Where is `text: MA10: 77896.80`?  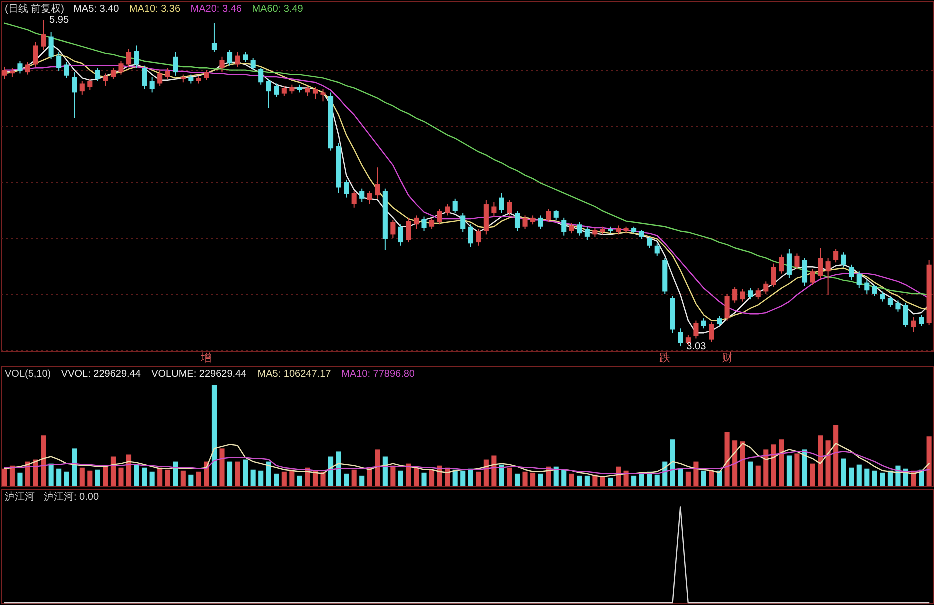
text: MA10: 77896.80 is located at coordinates (379, 374).